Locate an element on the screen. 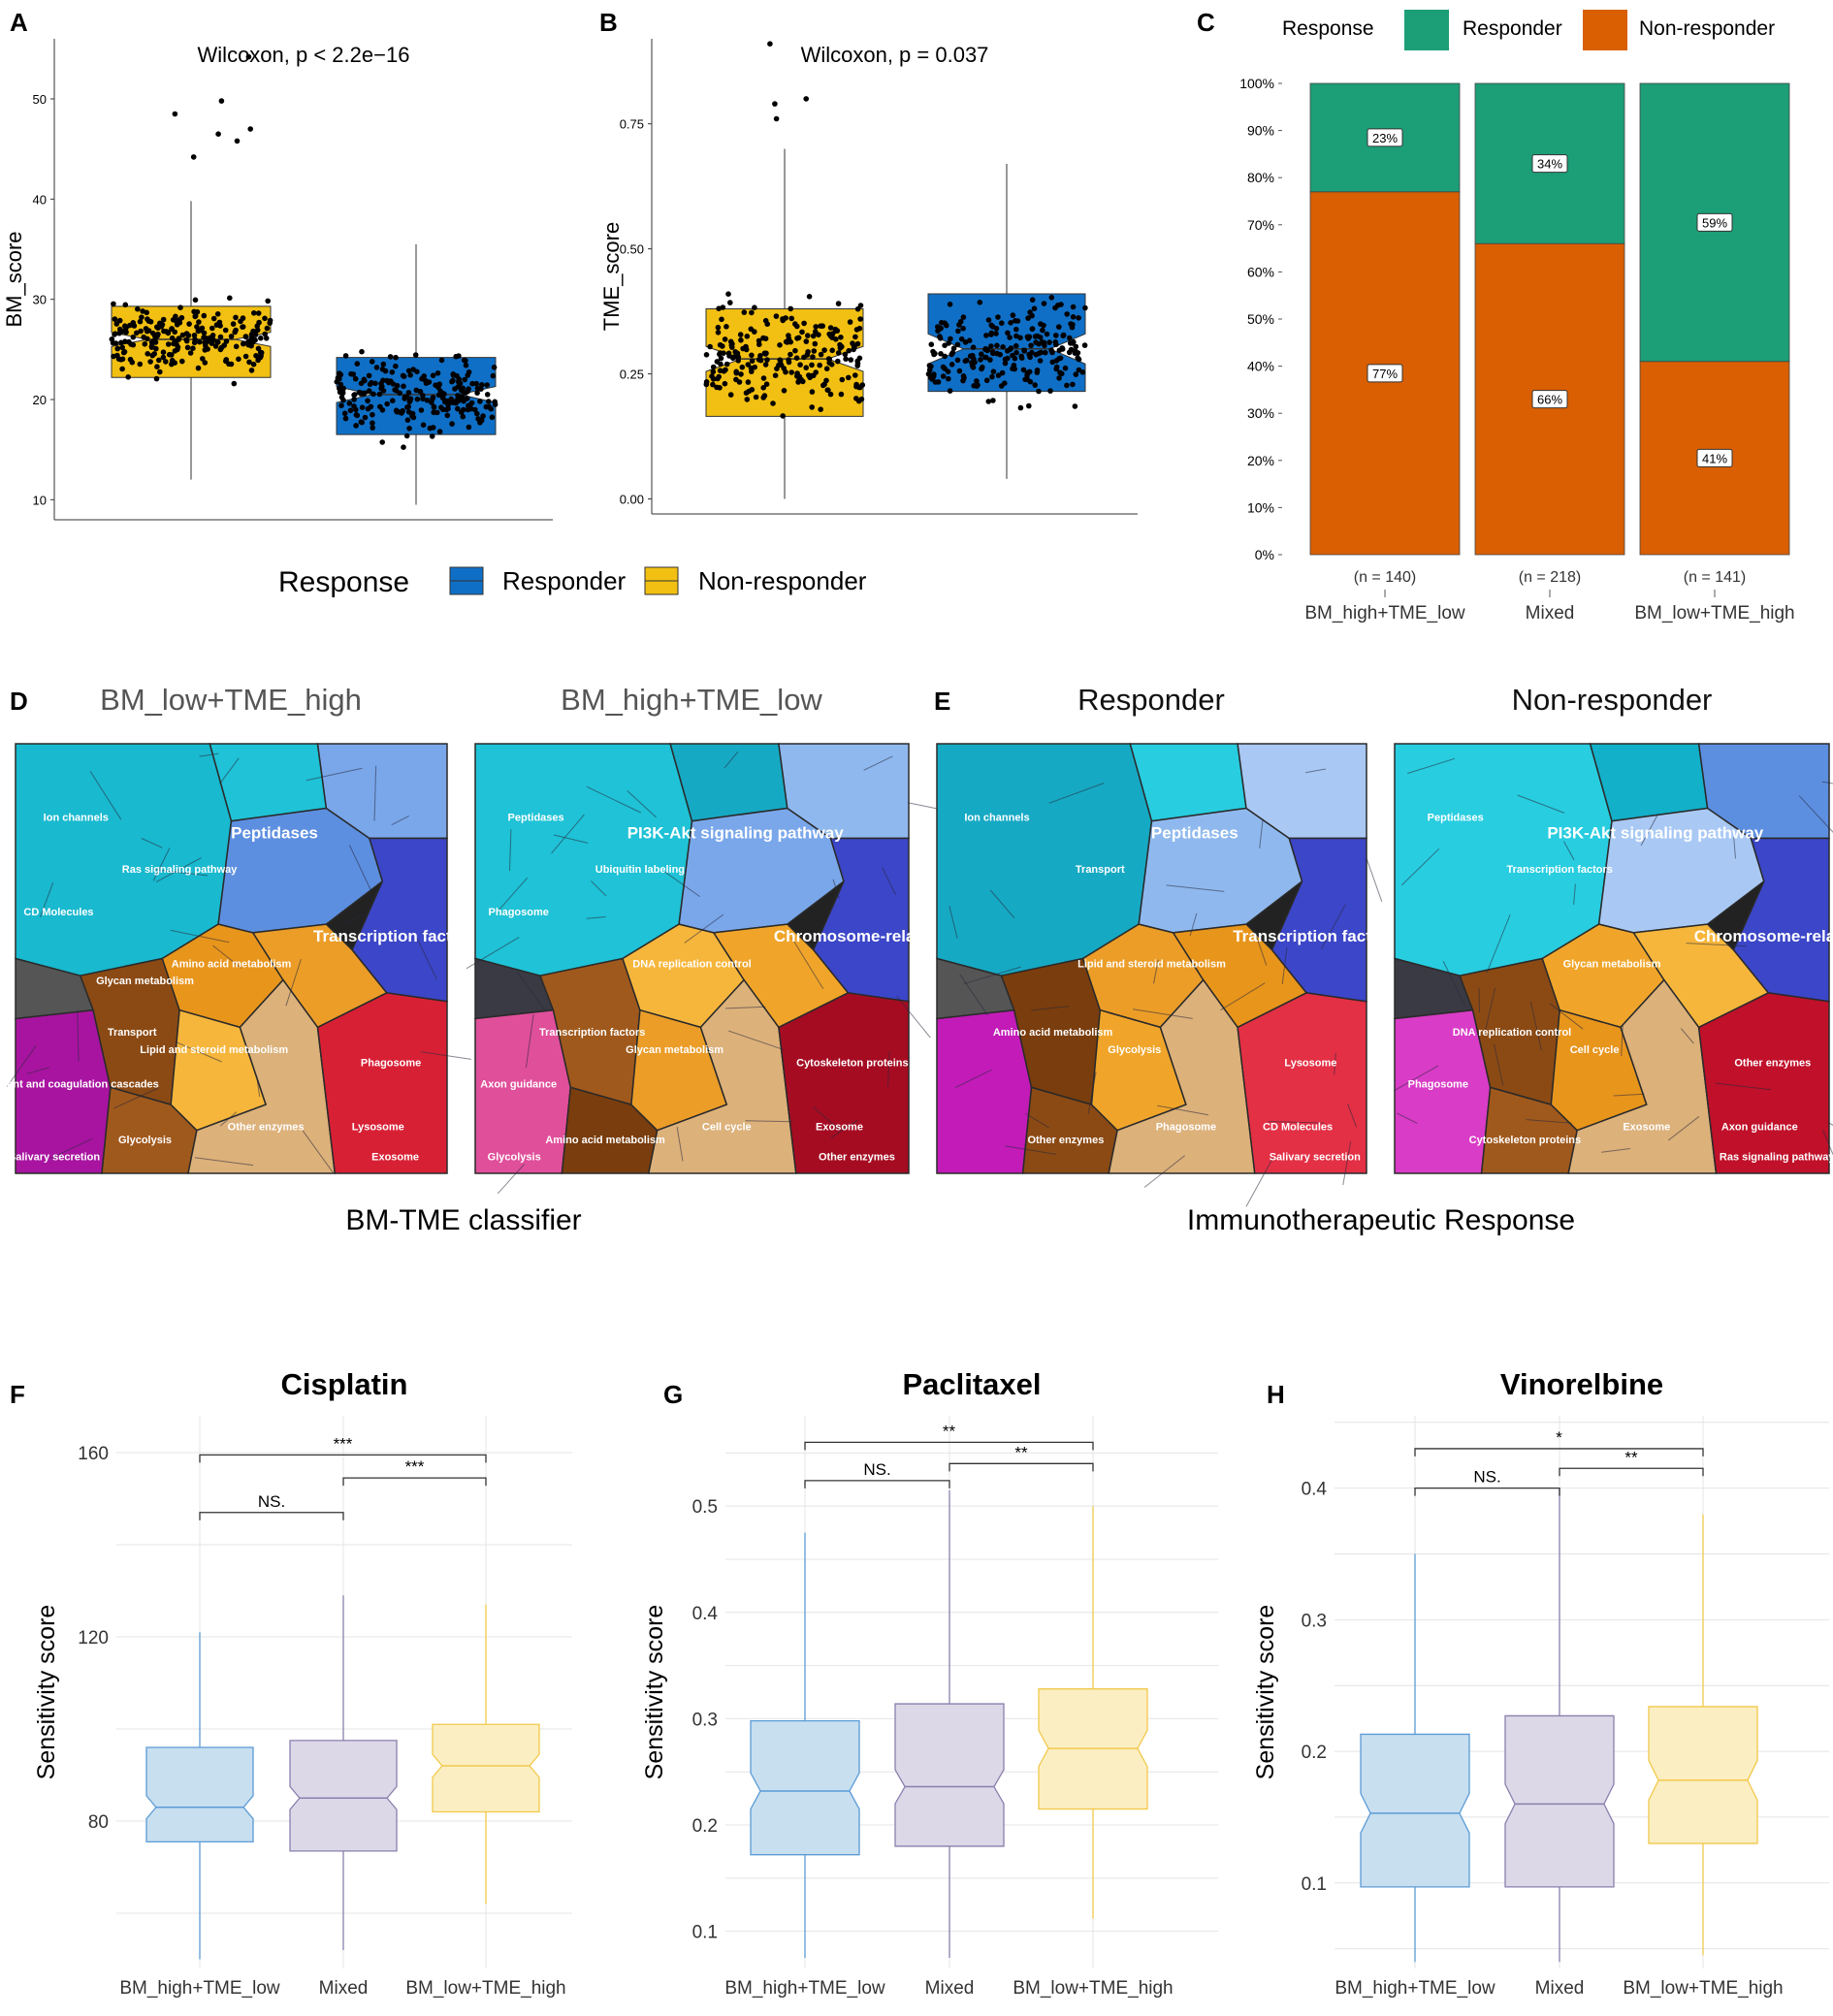 Image resolution: width=1833 pixels, height=2016 pixels. proteomap-title: BM_high+TME_low is located at coordinates (691, 700).